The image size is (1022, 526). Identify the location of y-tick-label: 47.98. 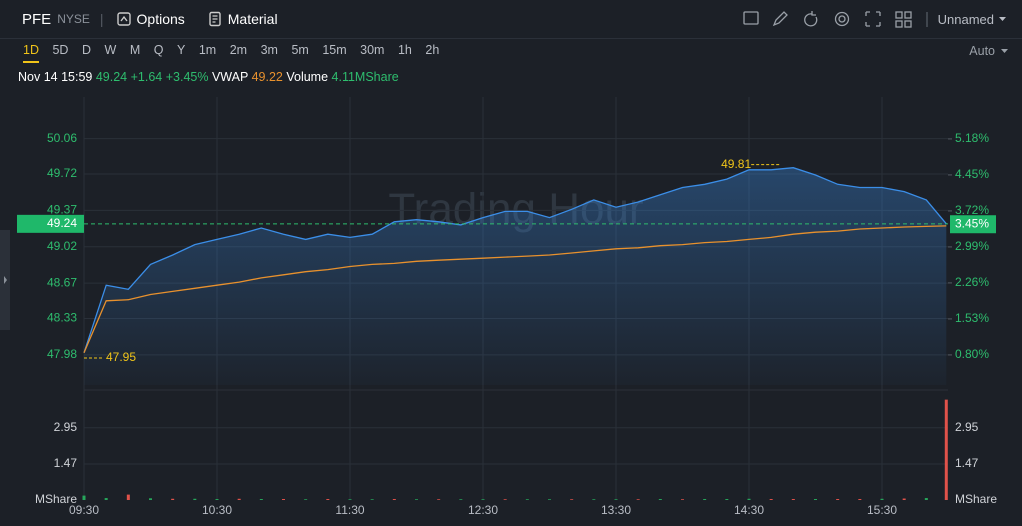
(62, 354).